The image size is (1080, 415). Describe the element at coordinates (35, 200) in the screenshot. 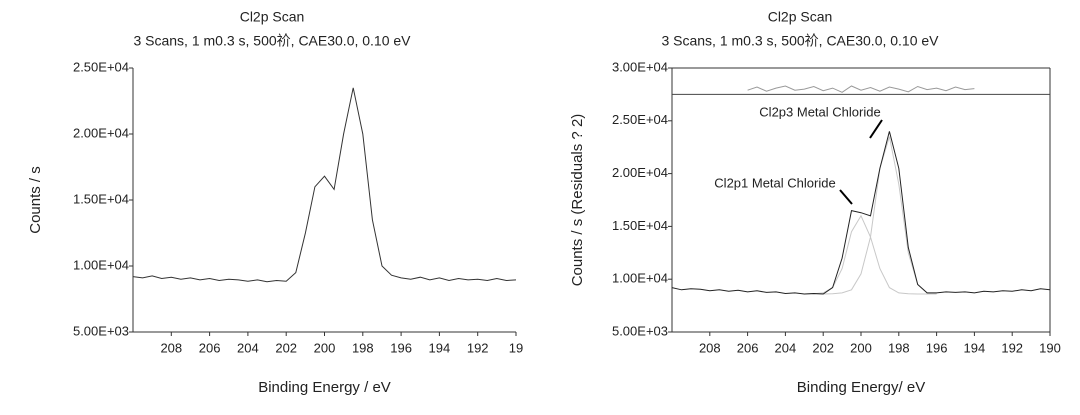

I see `y-axis-title: Counts / s` at that location.